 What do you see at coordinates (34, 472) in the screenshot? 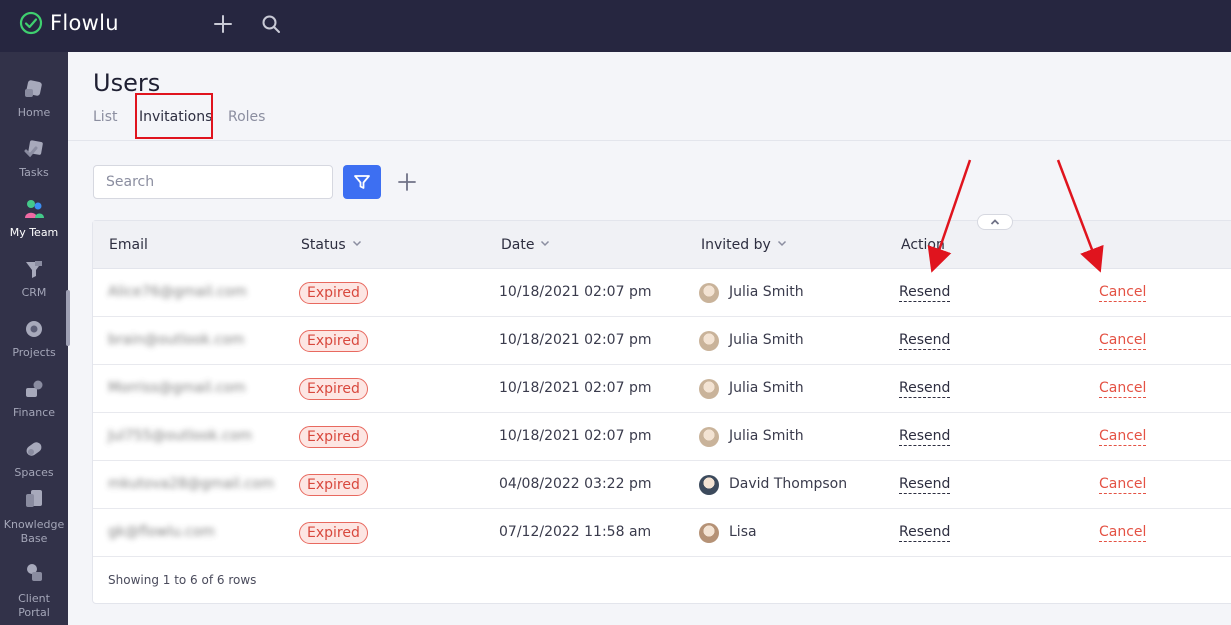
I see `sidebar-item-label: Spaces` at bounding box center [34, 472].